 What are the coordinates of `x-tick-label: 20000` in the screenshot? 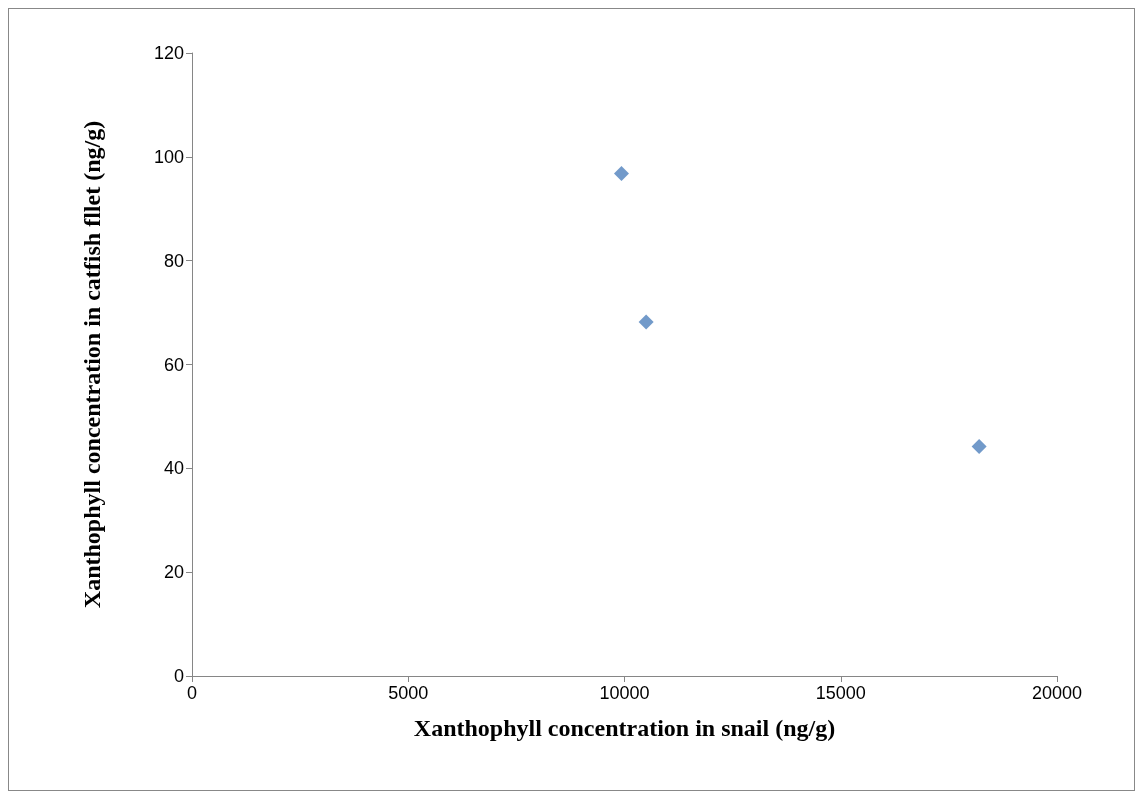 It's located at (1057, 693).